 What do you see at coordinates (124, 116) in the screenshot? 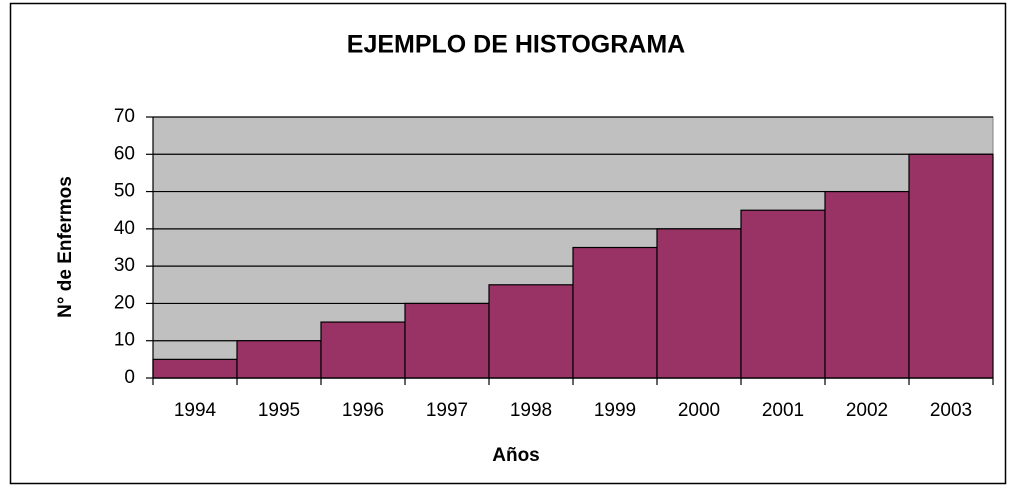
I see `y-tick-label: 70` at bounding box center [124, 116].